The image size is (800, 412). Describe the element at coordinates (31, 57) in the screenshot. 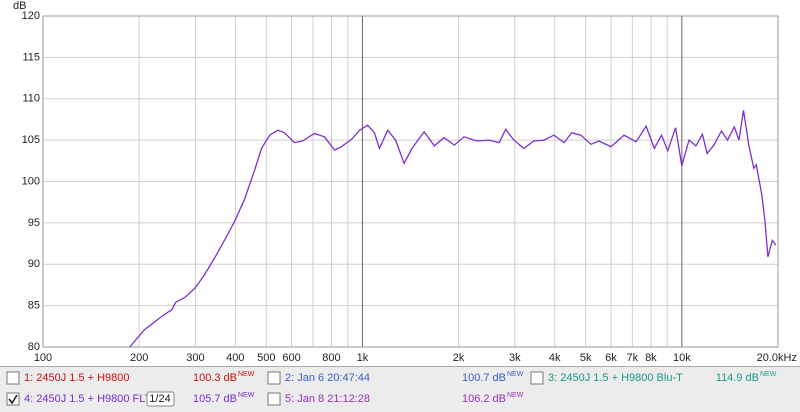

I see `y-tick-label: 115` at that location.